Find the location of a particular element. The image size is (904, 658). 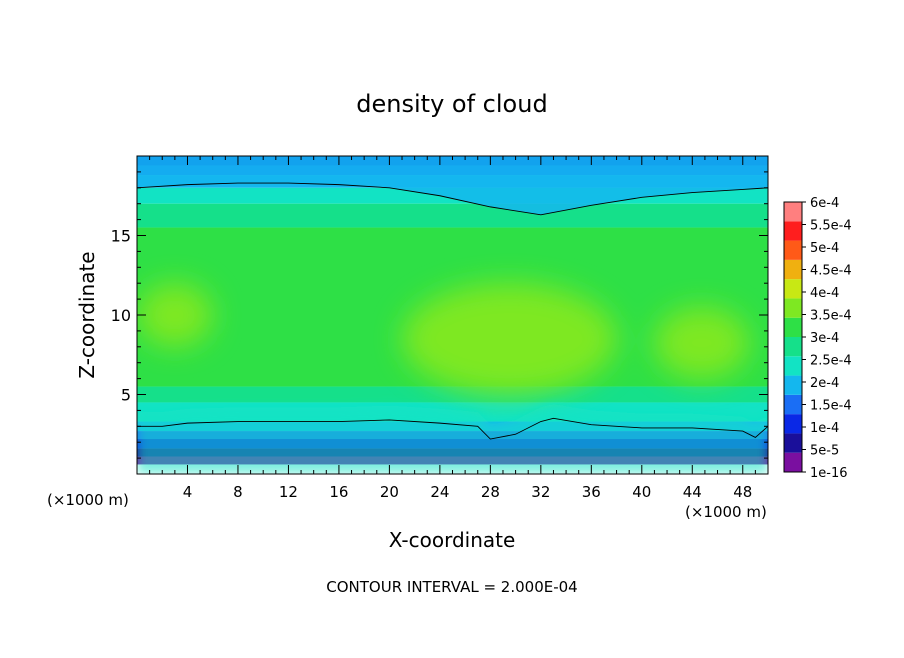

colorbar-label: 5e-5 is located at coordinates (824, 451).